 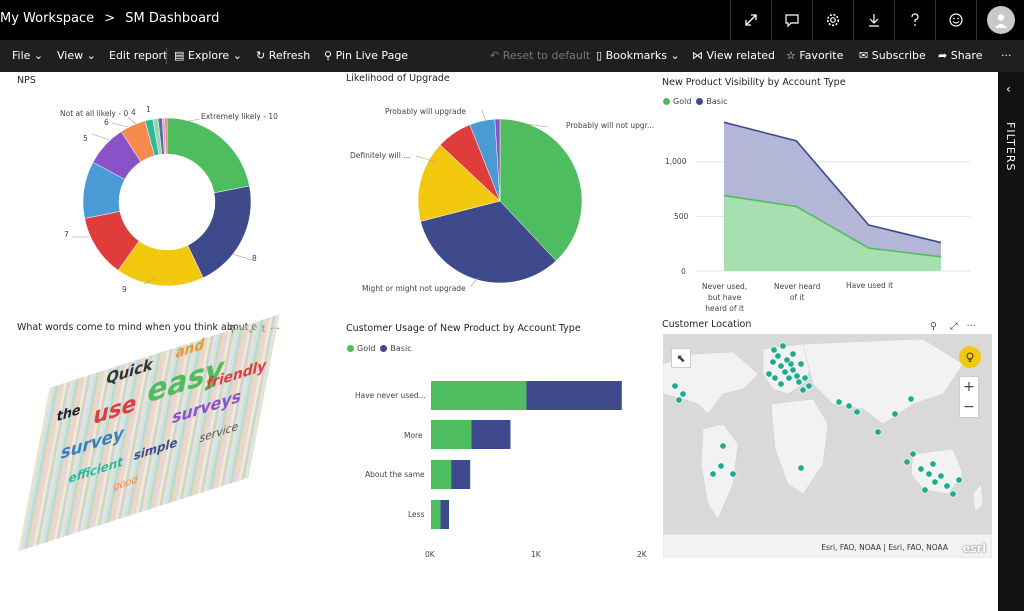 I want to click on breadcrumb-dashboard: SM Dashboard, so click(x=172, y=18).